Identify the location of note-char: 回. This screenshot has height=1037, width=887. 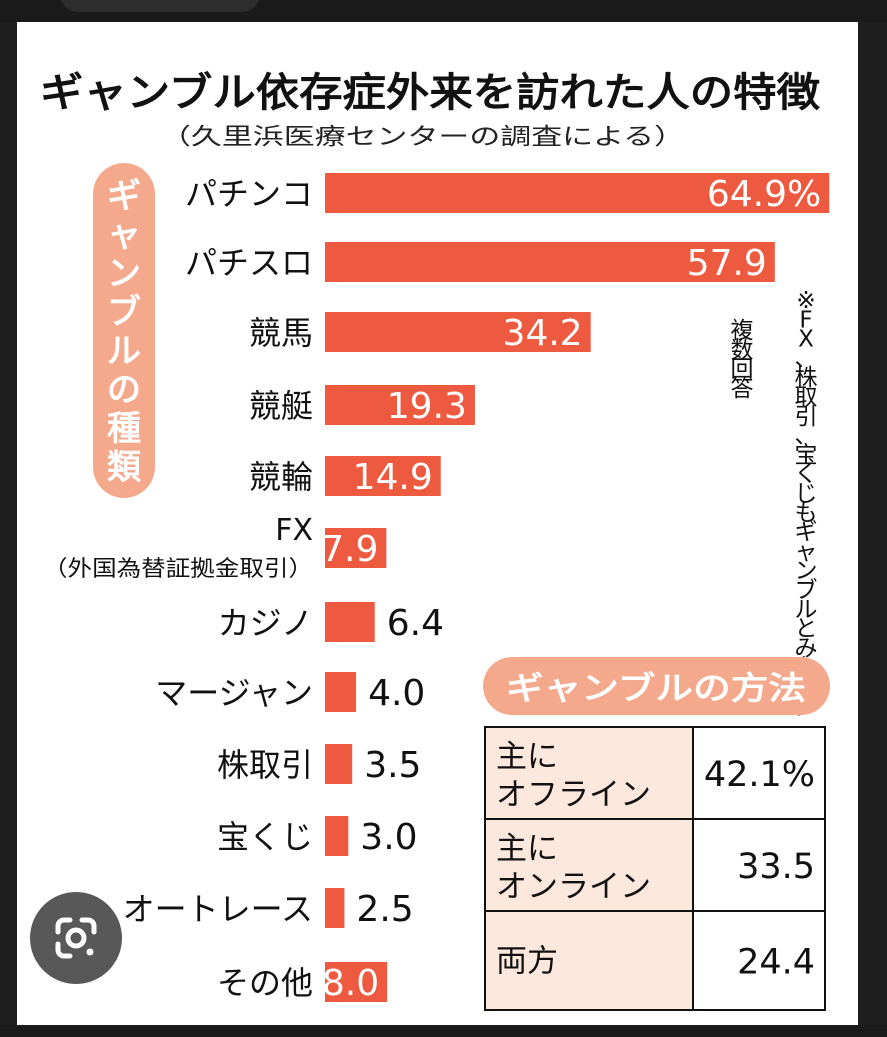
(742, 370).